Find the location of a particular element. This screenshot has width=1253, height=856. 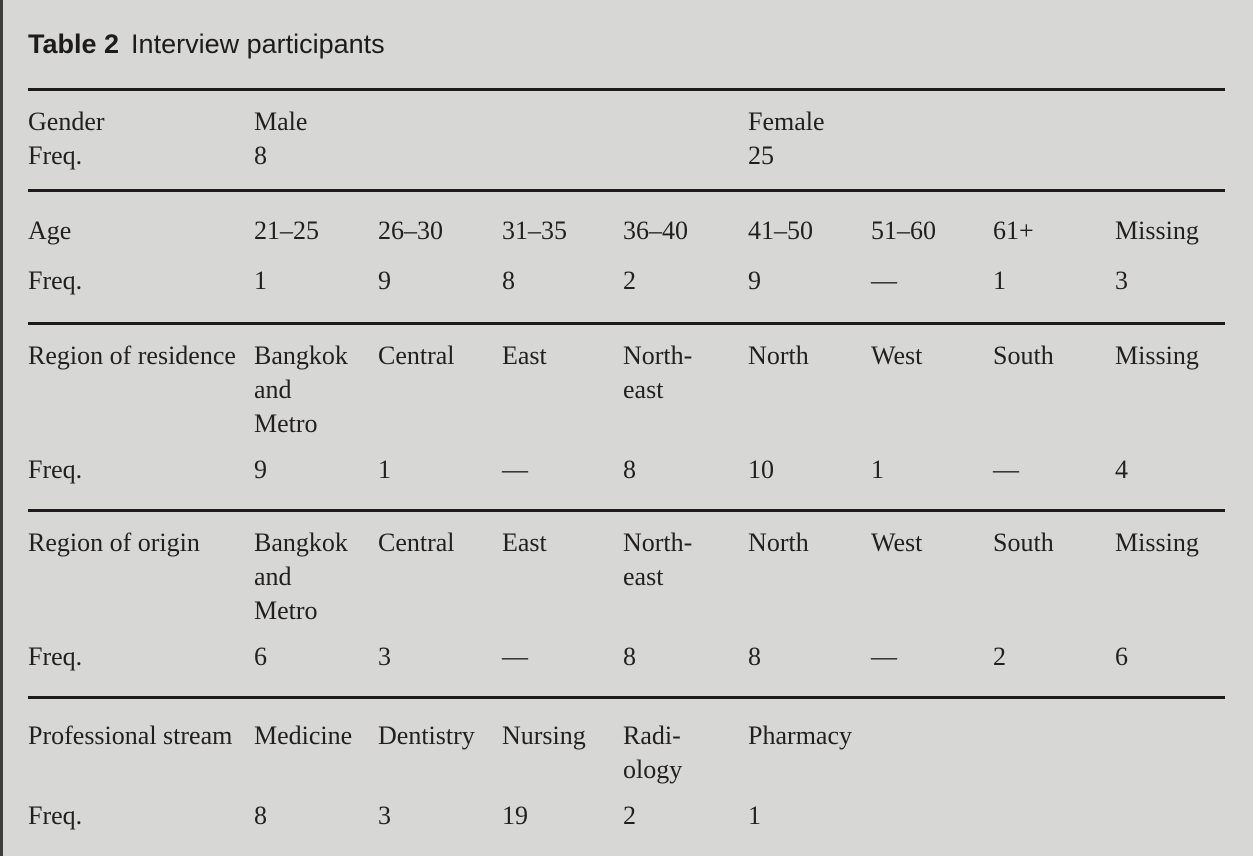

table-row: Freq. 9 1 — 8 10 1 — 4 is located at coordinates (626, 476).